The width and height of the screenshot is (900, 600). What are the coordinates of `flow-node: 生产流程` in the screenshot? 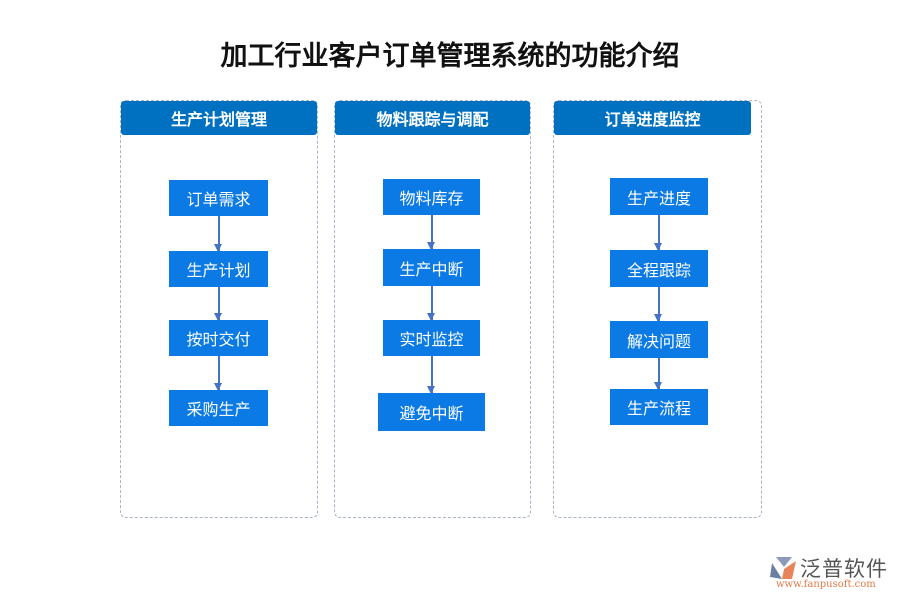 It's located at (659, 407).